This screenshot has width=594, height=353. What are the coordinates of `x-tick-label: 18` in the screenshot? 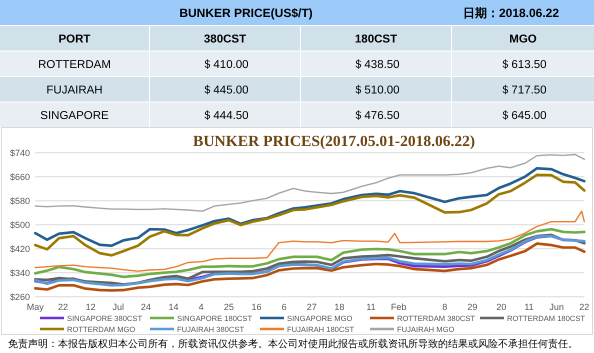 It's located at (339, 307).